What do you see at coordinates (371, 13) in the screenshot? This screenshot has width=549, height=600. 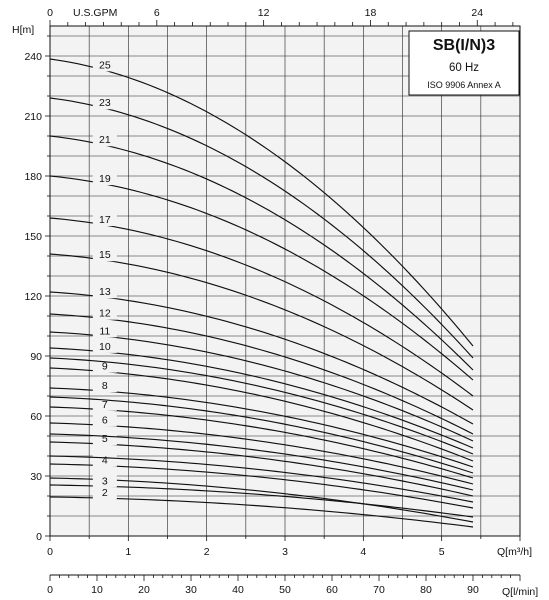 I see `top-tick-label: 18` at bounding box center [371, 13].